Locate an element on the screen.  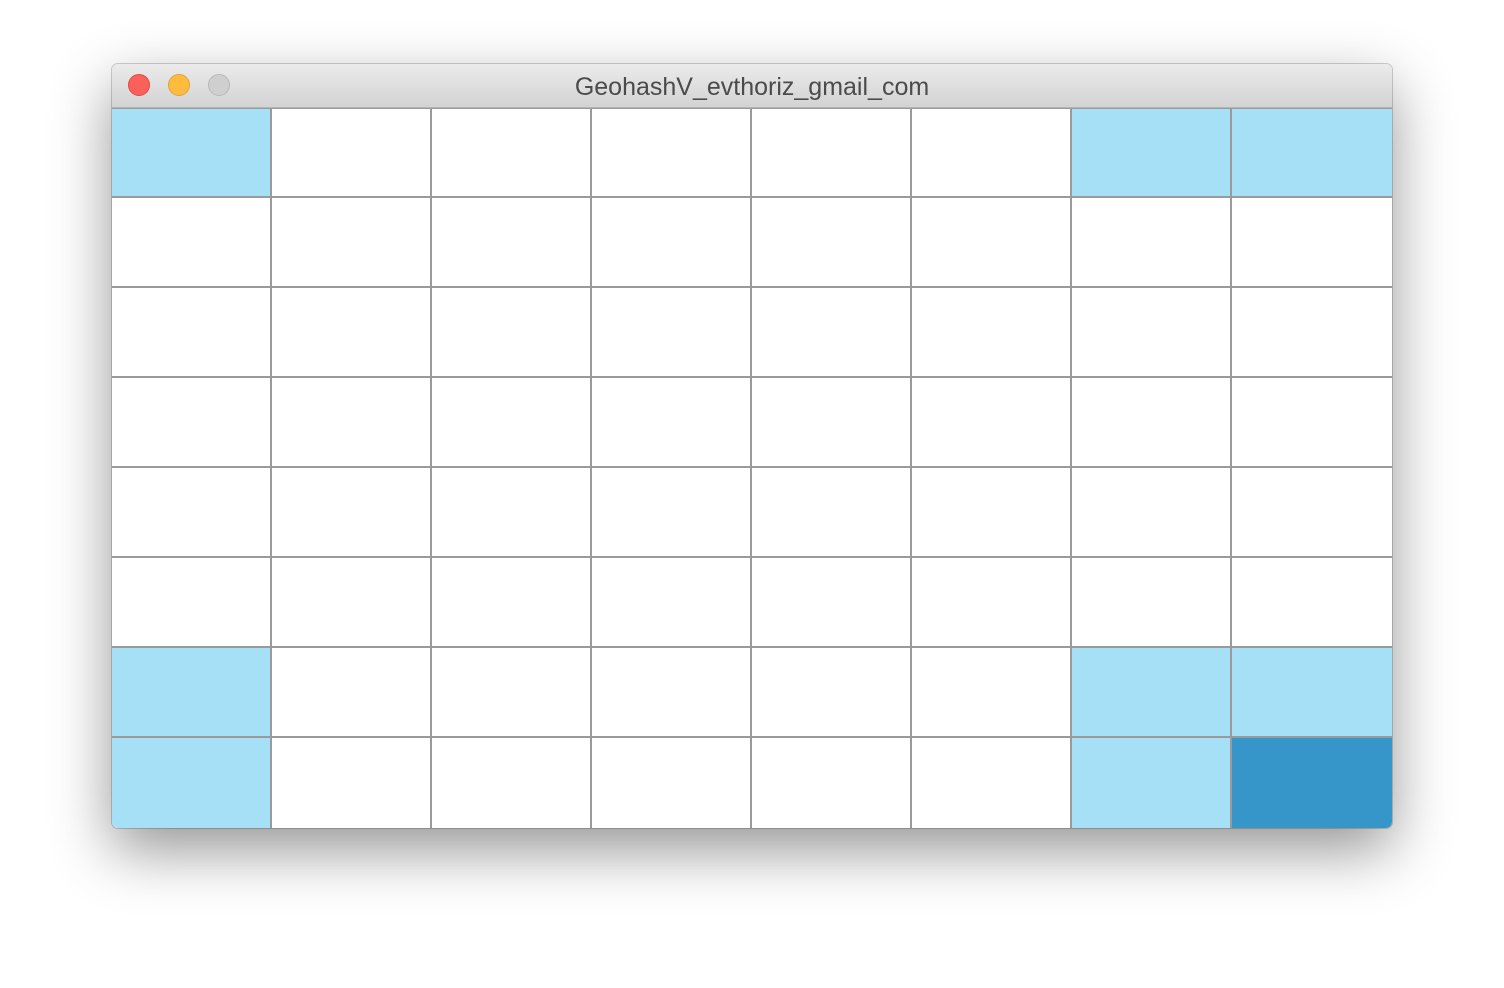
minimize-button is located at coordinates (179, 85).